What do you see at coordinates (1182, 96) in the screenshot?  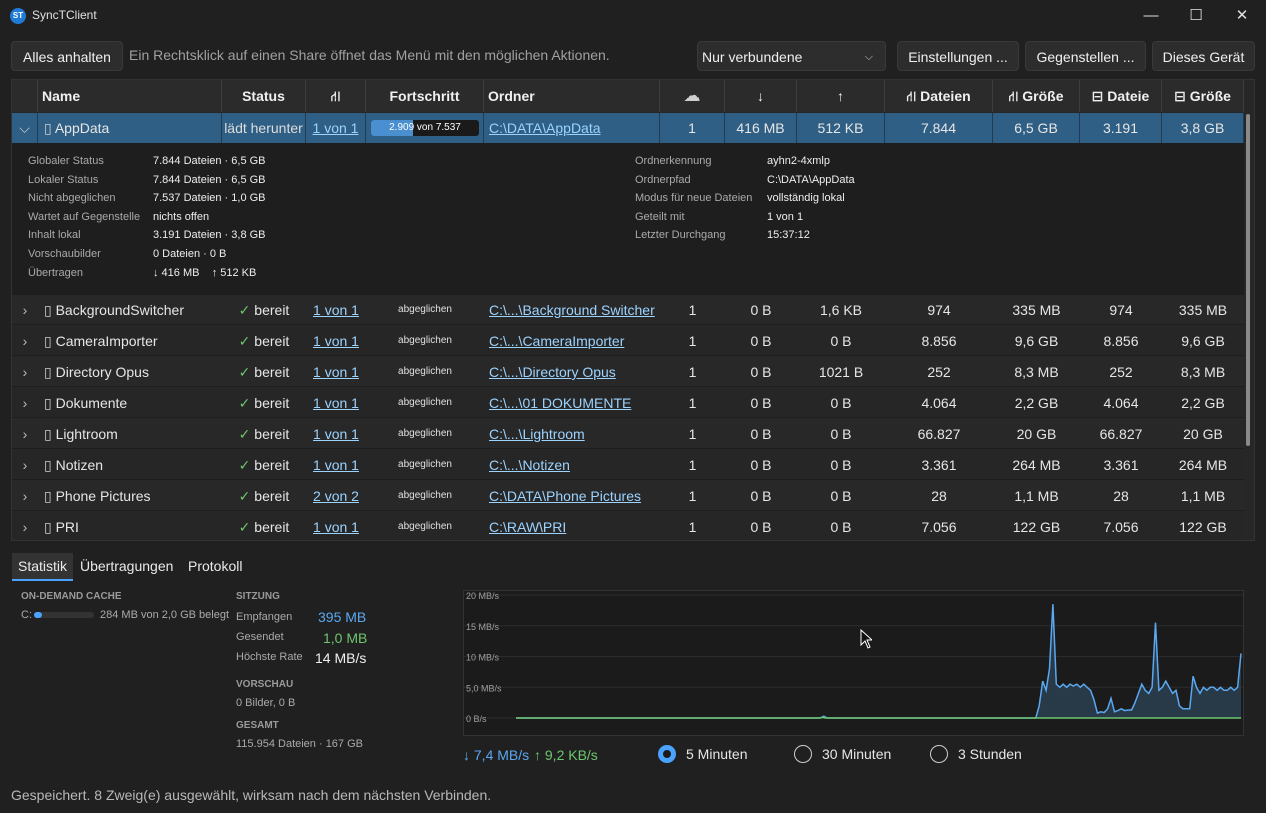 I see `drive-icon: ⊟` at bounding box center [1182, 96].